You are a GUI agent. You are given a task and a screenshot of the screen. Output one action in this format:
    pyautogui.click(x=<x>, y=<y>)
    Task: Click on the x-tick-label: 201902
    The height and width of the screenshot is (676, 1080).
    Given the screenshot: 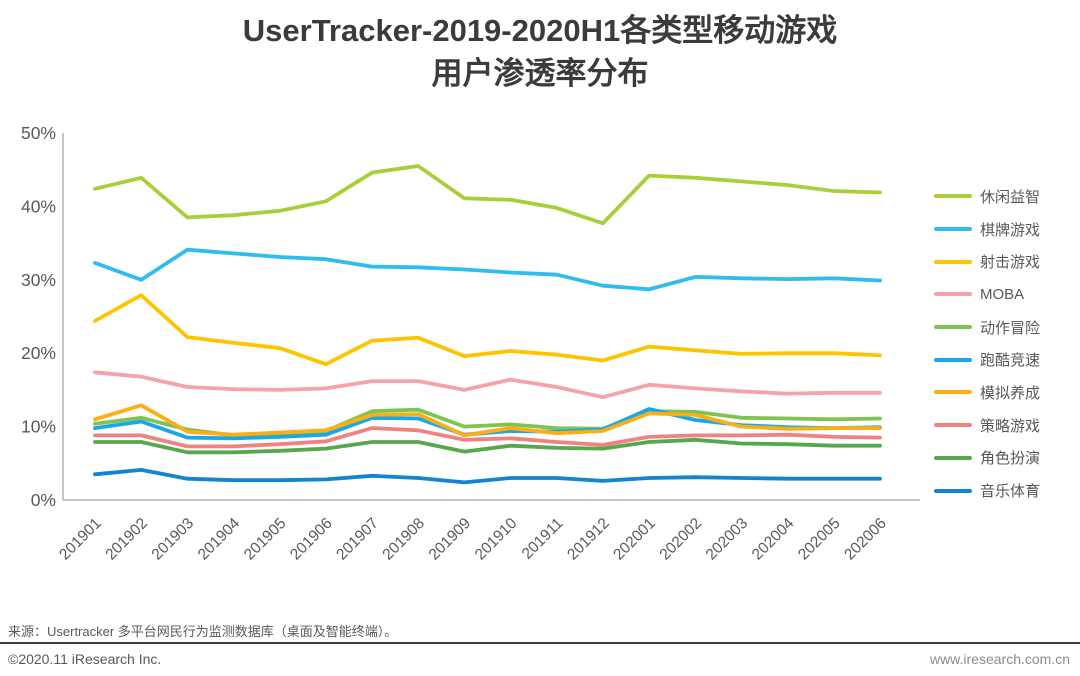 What is the action you would take?
    pyautogui.click(x=126, y=539)
    